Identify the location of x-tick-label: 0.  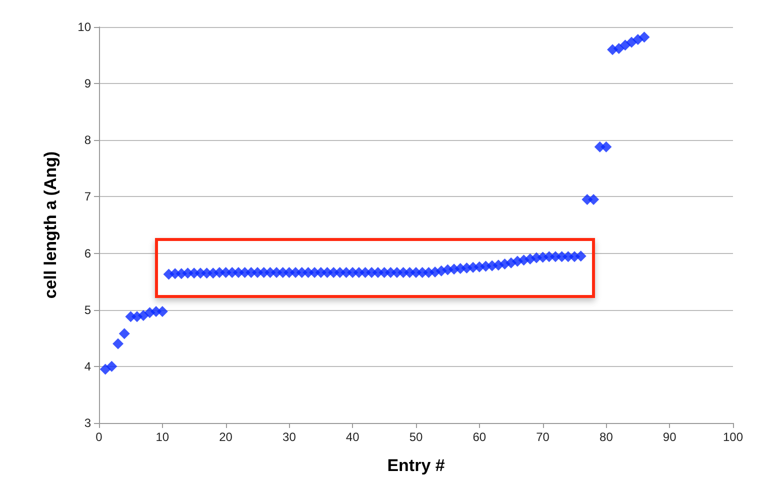
(99, 437).